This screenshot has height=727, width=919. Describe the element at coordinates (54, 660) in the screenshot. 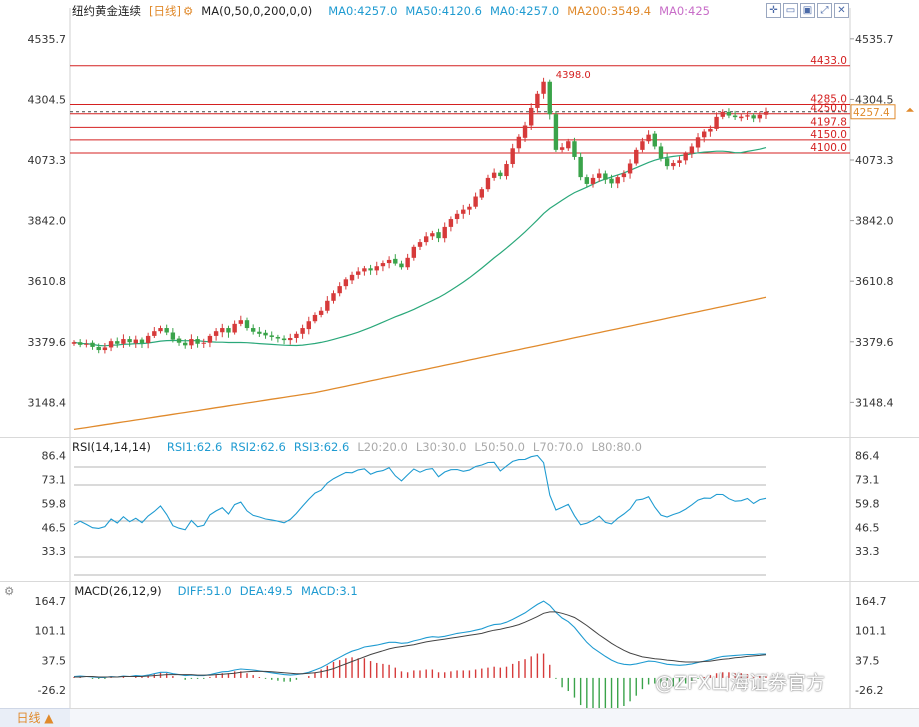

I see `macd-y-tick-left-2: 37.5` at that location.